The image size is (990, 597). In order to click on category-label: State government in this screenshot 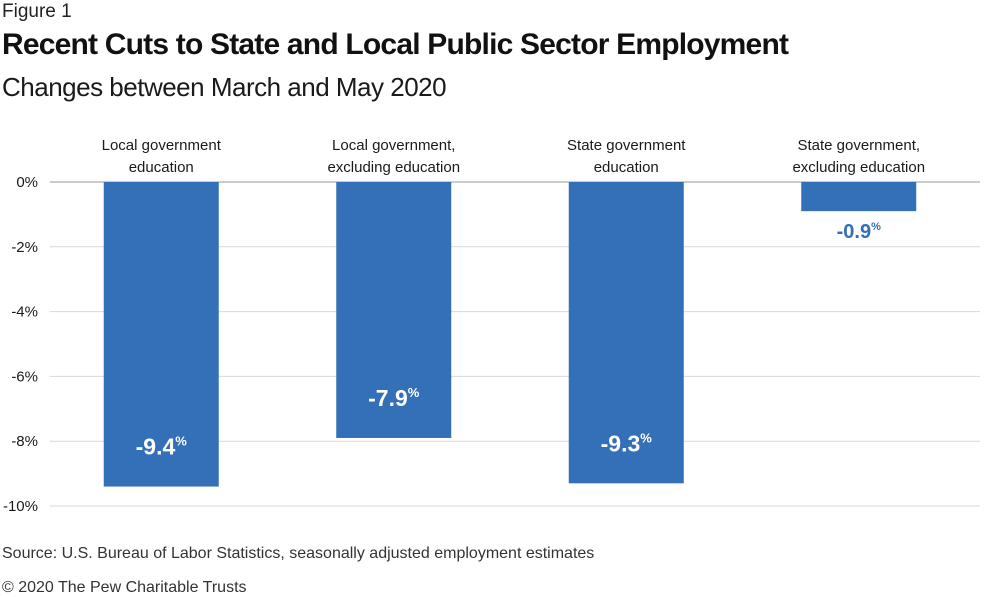, I will do `click(626, 145)`.